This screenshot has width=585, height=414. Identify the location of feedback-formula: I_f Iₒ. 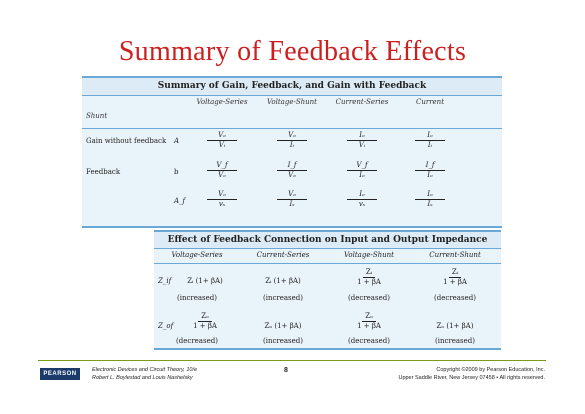
(430, 170).